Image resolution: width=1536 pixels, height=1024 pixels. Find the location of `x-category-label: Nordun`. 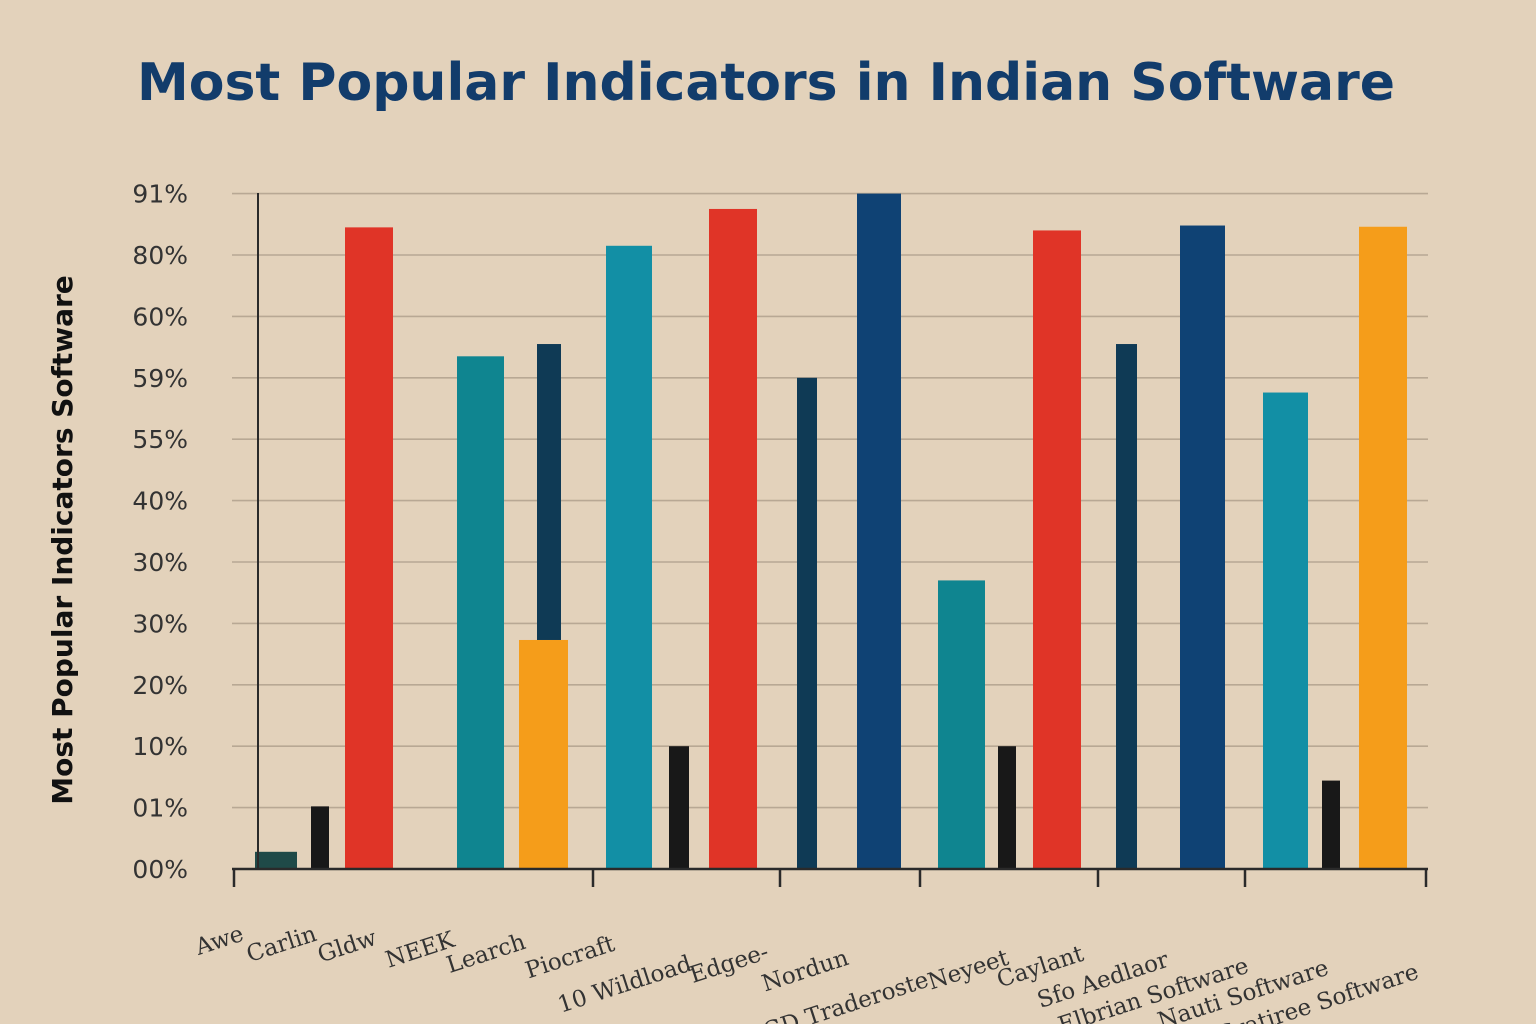

x-category-label: Nordun is located at coordinates (805, 971).